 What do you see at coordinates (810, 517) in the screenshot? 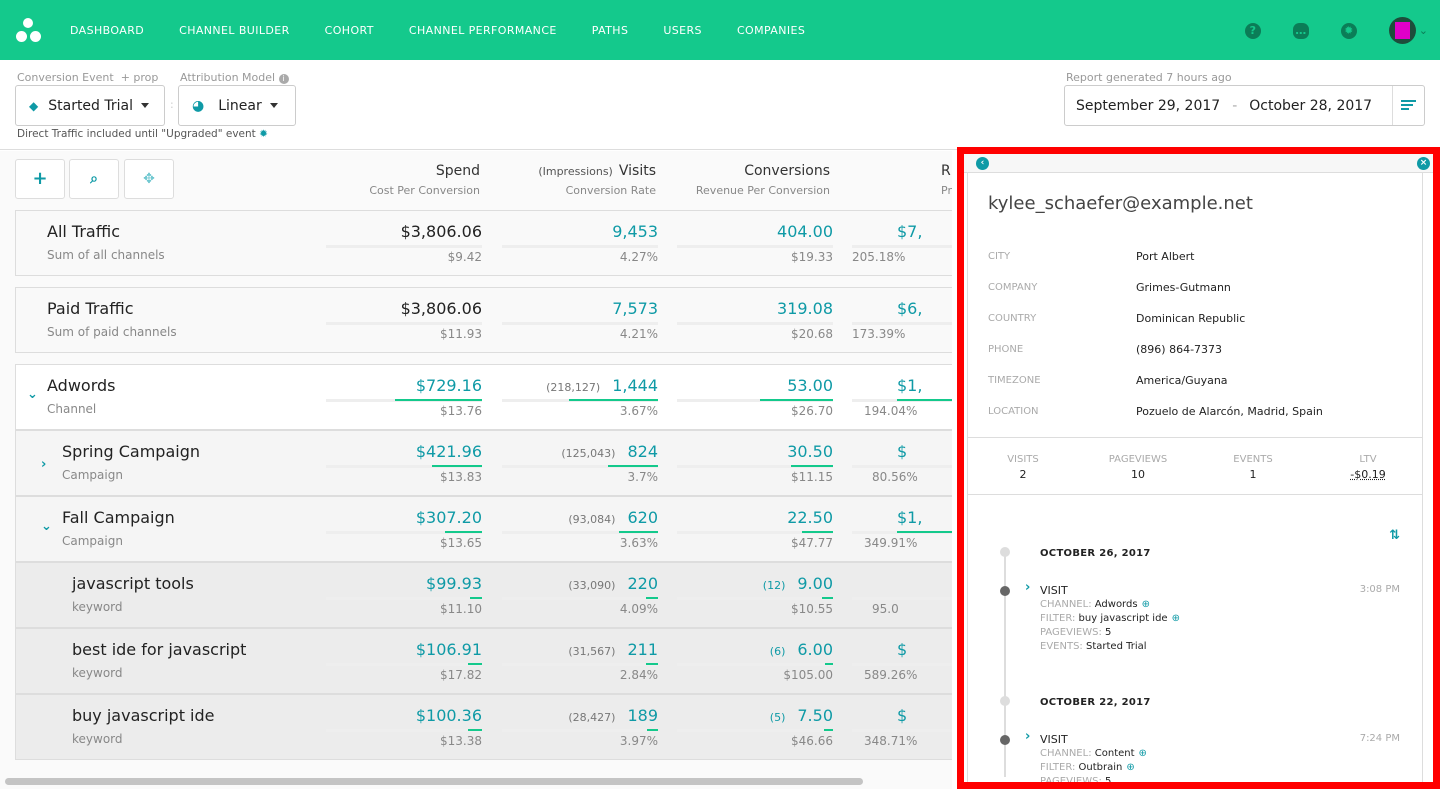
I see `value-conversions: 22.50` at bounding box center [810, 517].